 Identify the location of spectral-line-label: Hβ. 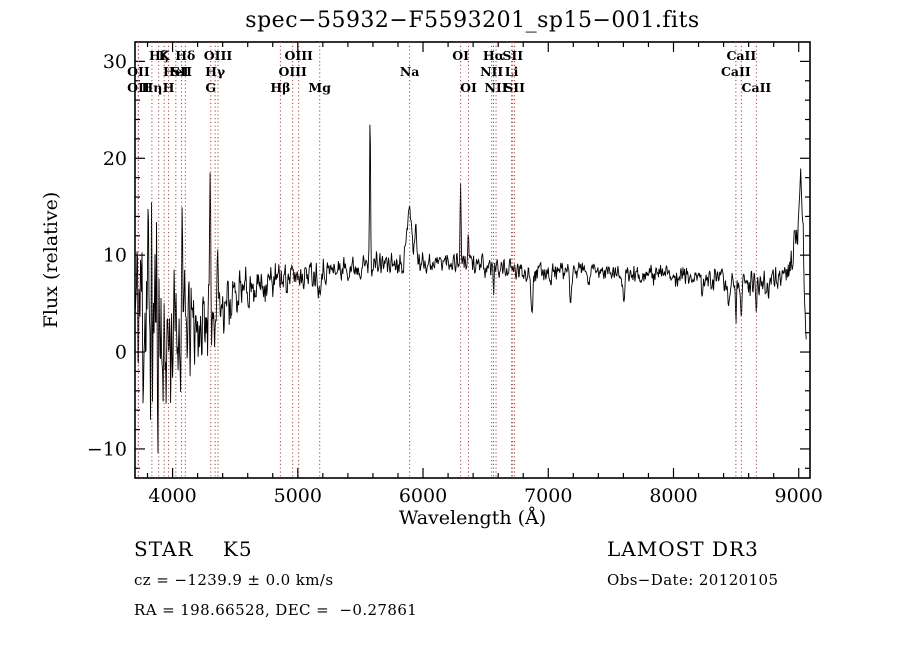
(280, 87).